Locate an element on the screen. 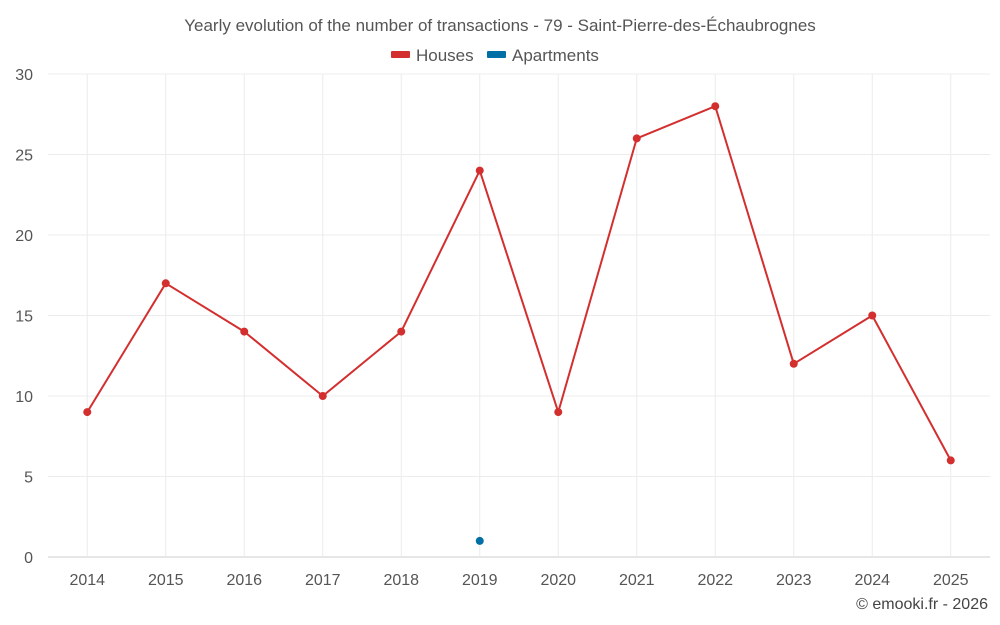  legend-label-houses: Houses is located at coordinates (445, 55).